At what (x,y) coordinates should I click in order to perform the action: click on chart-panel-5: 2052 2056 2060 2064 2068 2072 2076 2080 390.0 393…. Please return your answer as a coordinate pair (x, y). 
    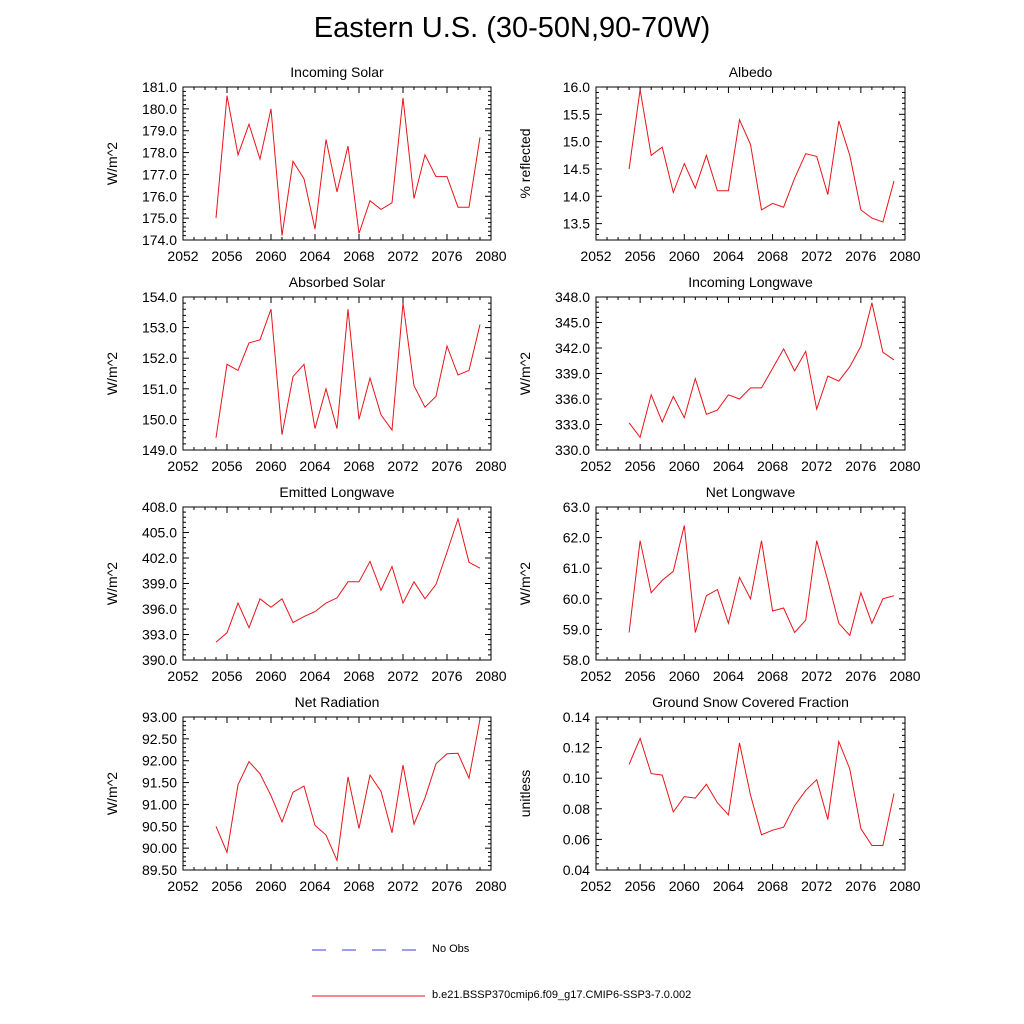
    Looking at the image, I should click on (305, 584).